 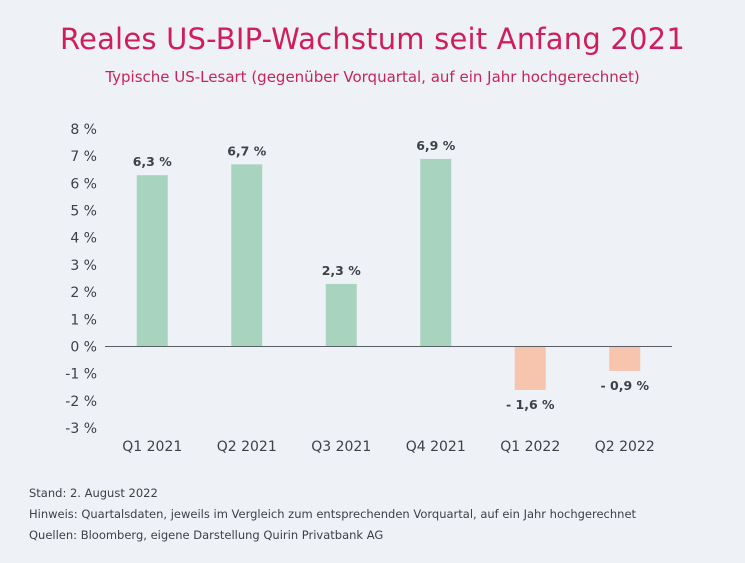 I want to click on footnote-stand: Stand: 2. August 2022, so click(x=93, y=493).